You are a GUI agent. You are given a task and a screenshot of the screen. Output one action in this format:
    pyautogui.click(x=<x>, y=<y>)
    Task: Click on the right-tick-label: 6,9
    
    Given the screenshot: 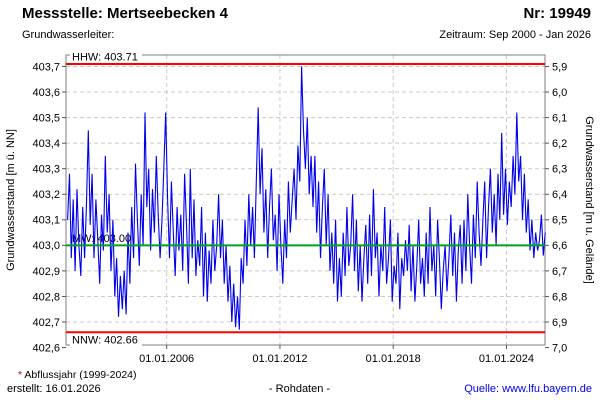 What is the action you would take?
    pyautogui.click(x=559, y=323)
    